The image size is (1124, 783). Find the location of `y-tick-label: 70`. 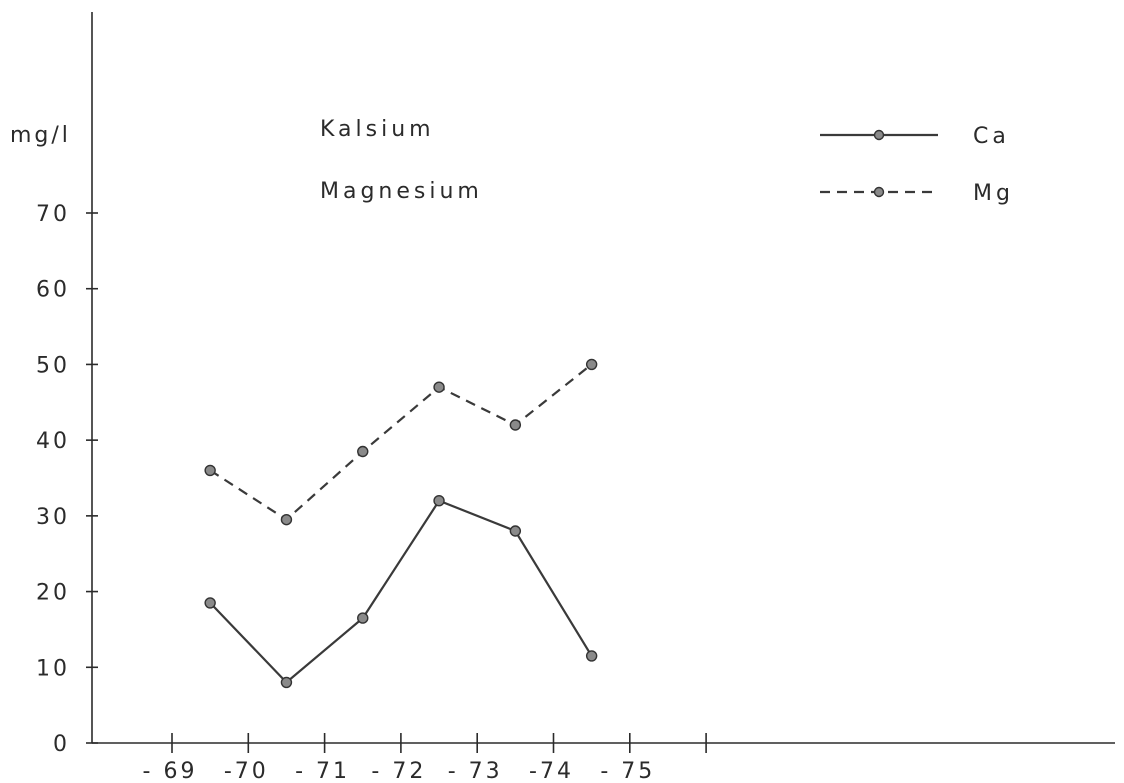

y-tick-label: 70 is located at coordinates (53, 214).